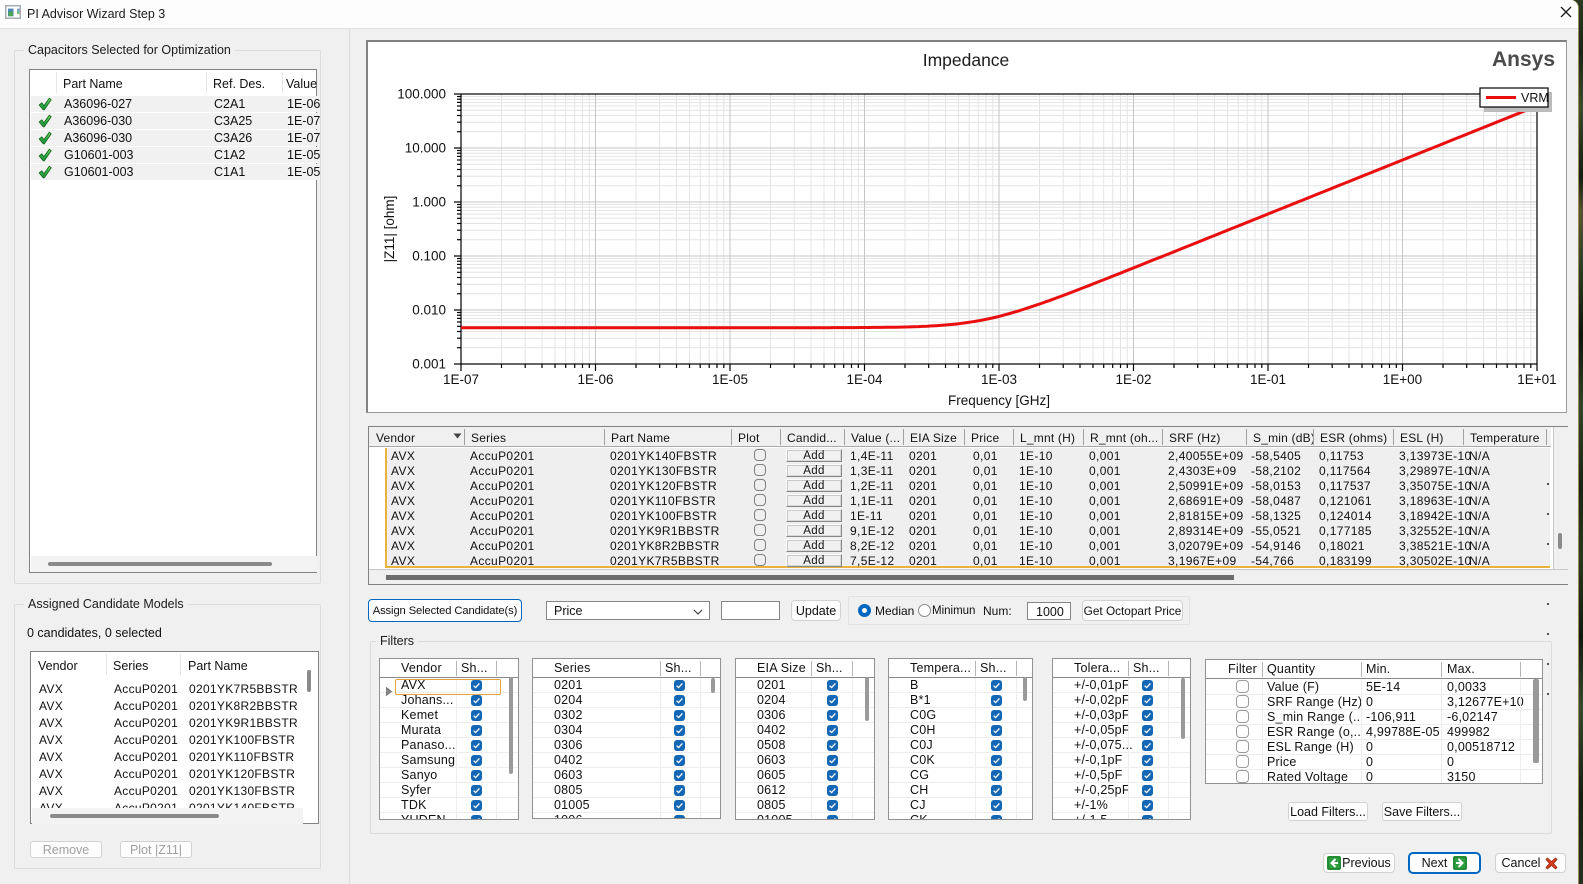 This screenshot has height=884, width=1583. Describe the element at coordinates (595, 379) in the screenshot. I see `svg-text: 1E-06` at that location.